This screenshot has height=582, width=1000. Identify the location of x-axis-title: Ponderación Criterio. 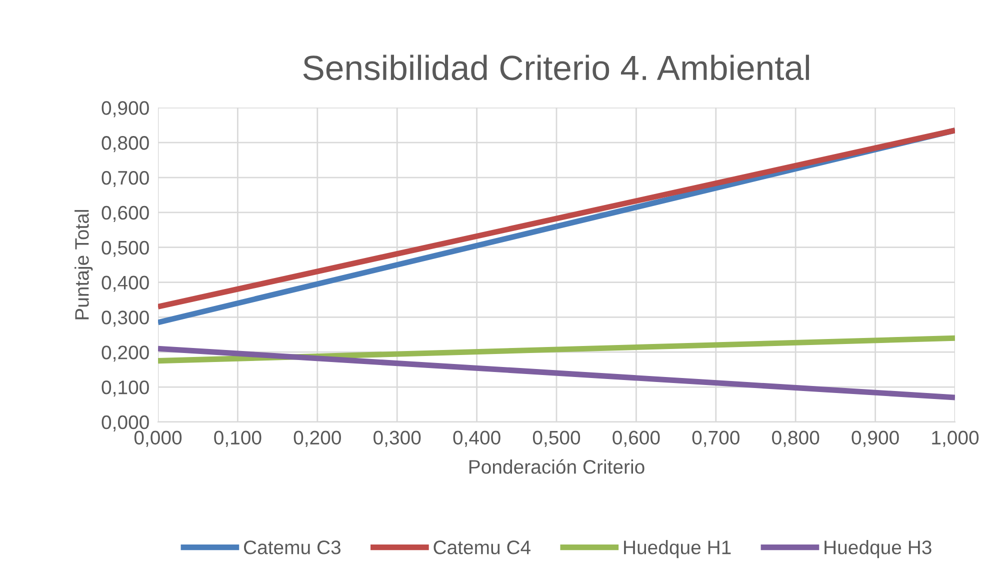
(556, 466).